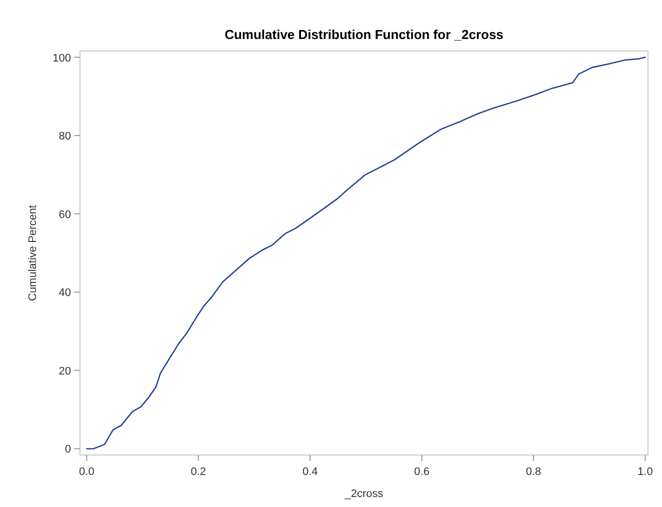  Describe the element at coordinates (310, 472) in the screenshot. I see `x-tick-label: 0.4` at that location.